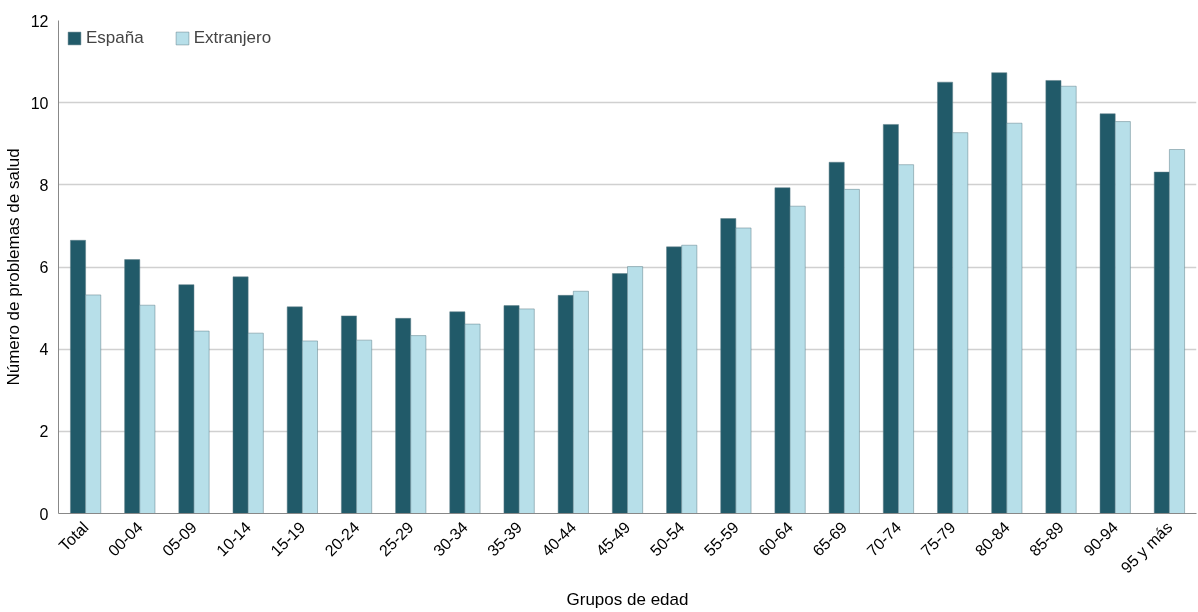 This screenshot has width=1198, height=612. Describe the element at coordinates (13, 267) in the screenshot. I see `y-axis-title: Número de problemas de salud` at that location.